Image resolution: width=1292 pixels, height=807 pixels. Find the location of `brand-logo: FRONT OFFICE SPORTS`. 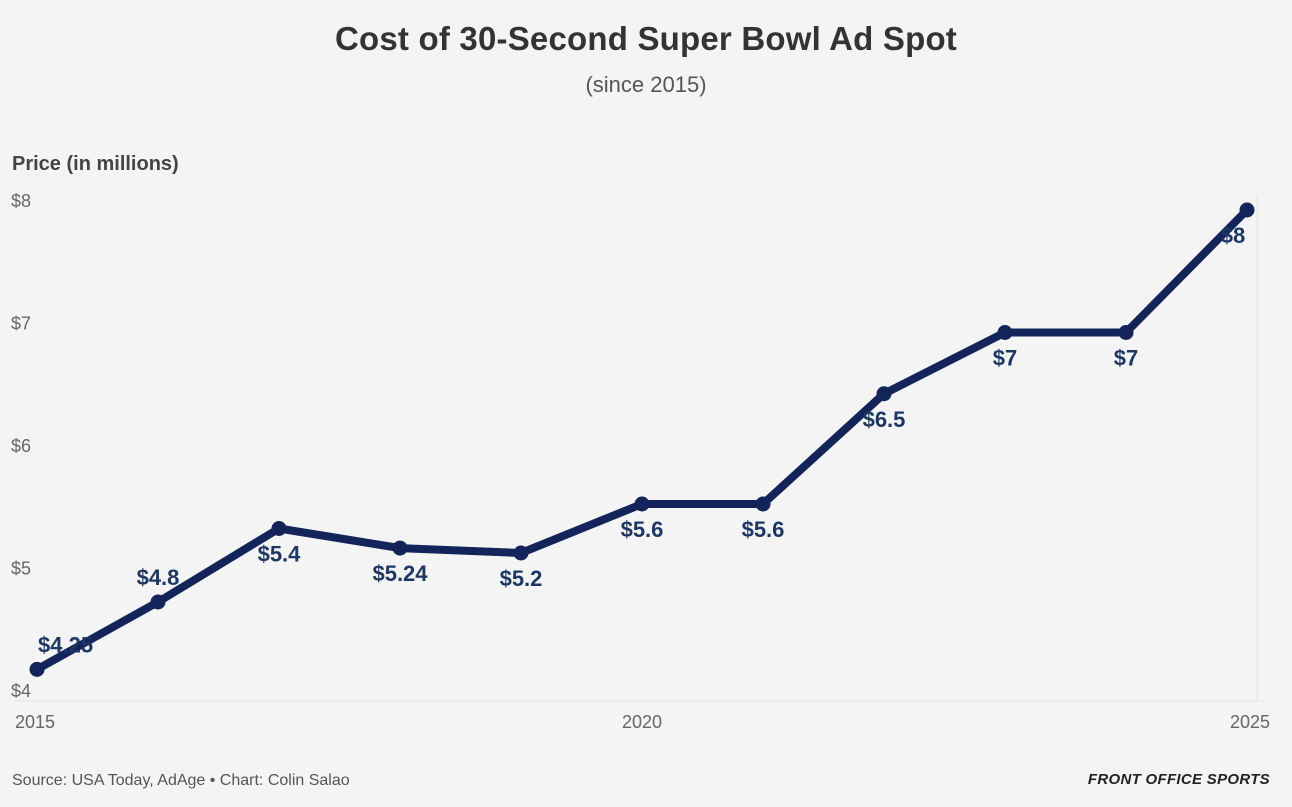

brand-logo: FRONT OFFICE SPORTS is located at coordinates (1178, 779).